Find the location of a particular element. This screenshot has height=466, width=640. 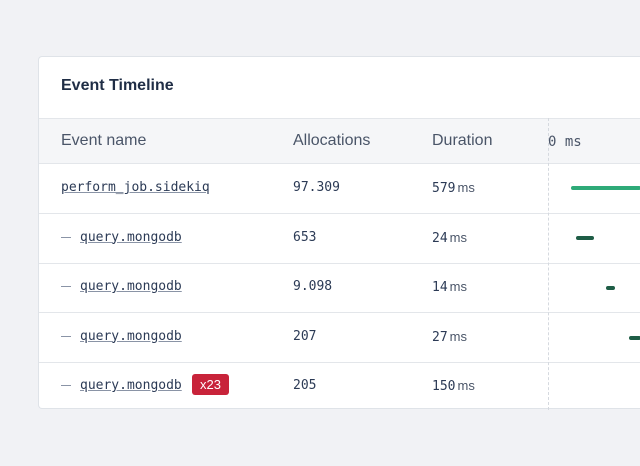

table-row: query.mongodb 207 27 ms is located at coordinates (339, 337).